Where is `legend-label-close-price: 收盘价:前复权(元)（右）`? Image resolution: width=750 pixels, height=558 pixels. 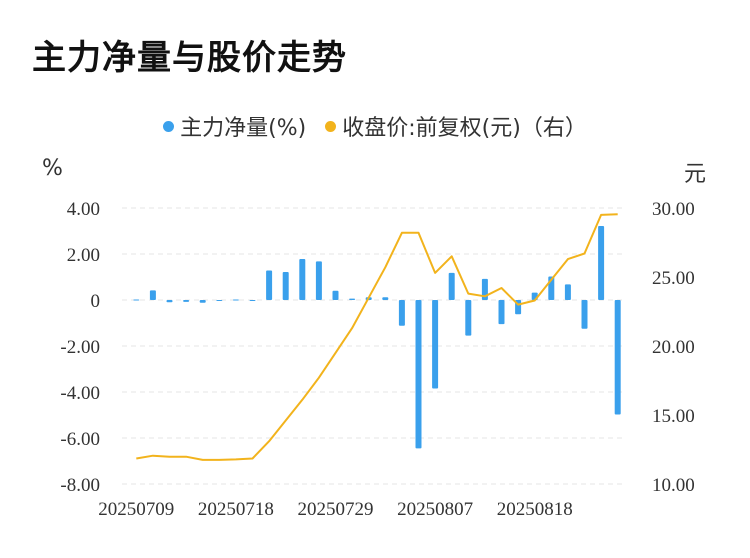
legend-label-close-price: 收盘价:前复权(元)（右） is located at coordinates (464, 128).